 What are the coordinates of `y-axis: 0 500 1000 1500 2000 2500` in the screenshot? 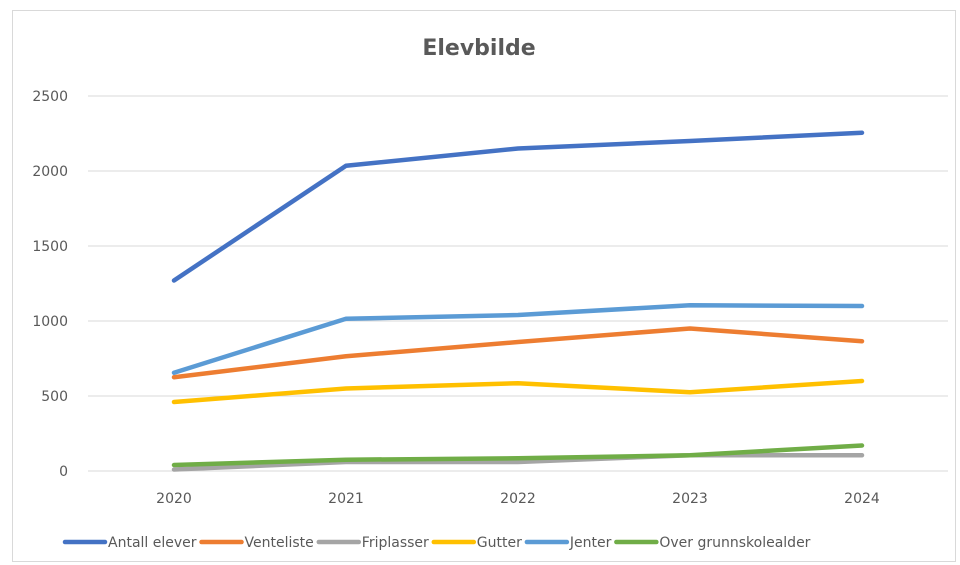 It's located at (50, 284).